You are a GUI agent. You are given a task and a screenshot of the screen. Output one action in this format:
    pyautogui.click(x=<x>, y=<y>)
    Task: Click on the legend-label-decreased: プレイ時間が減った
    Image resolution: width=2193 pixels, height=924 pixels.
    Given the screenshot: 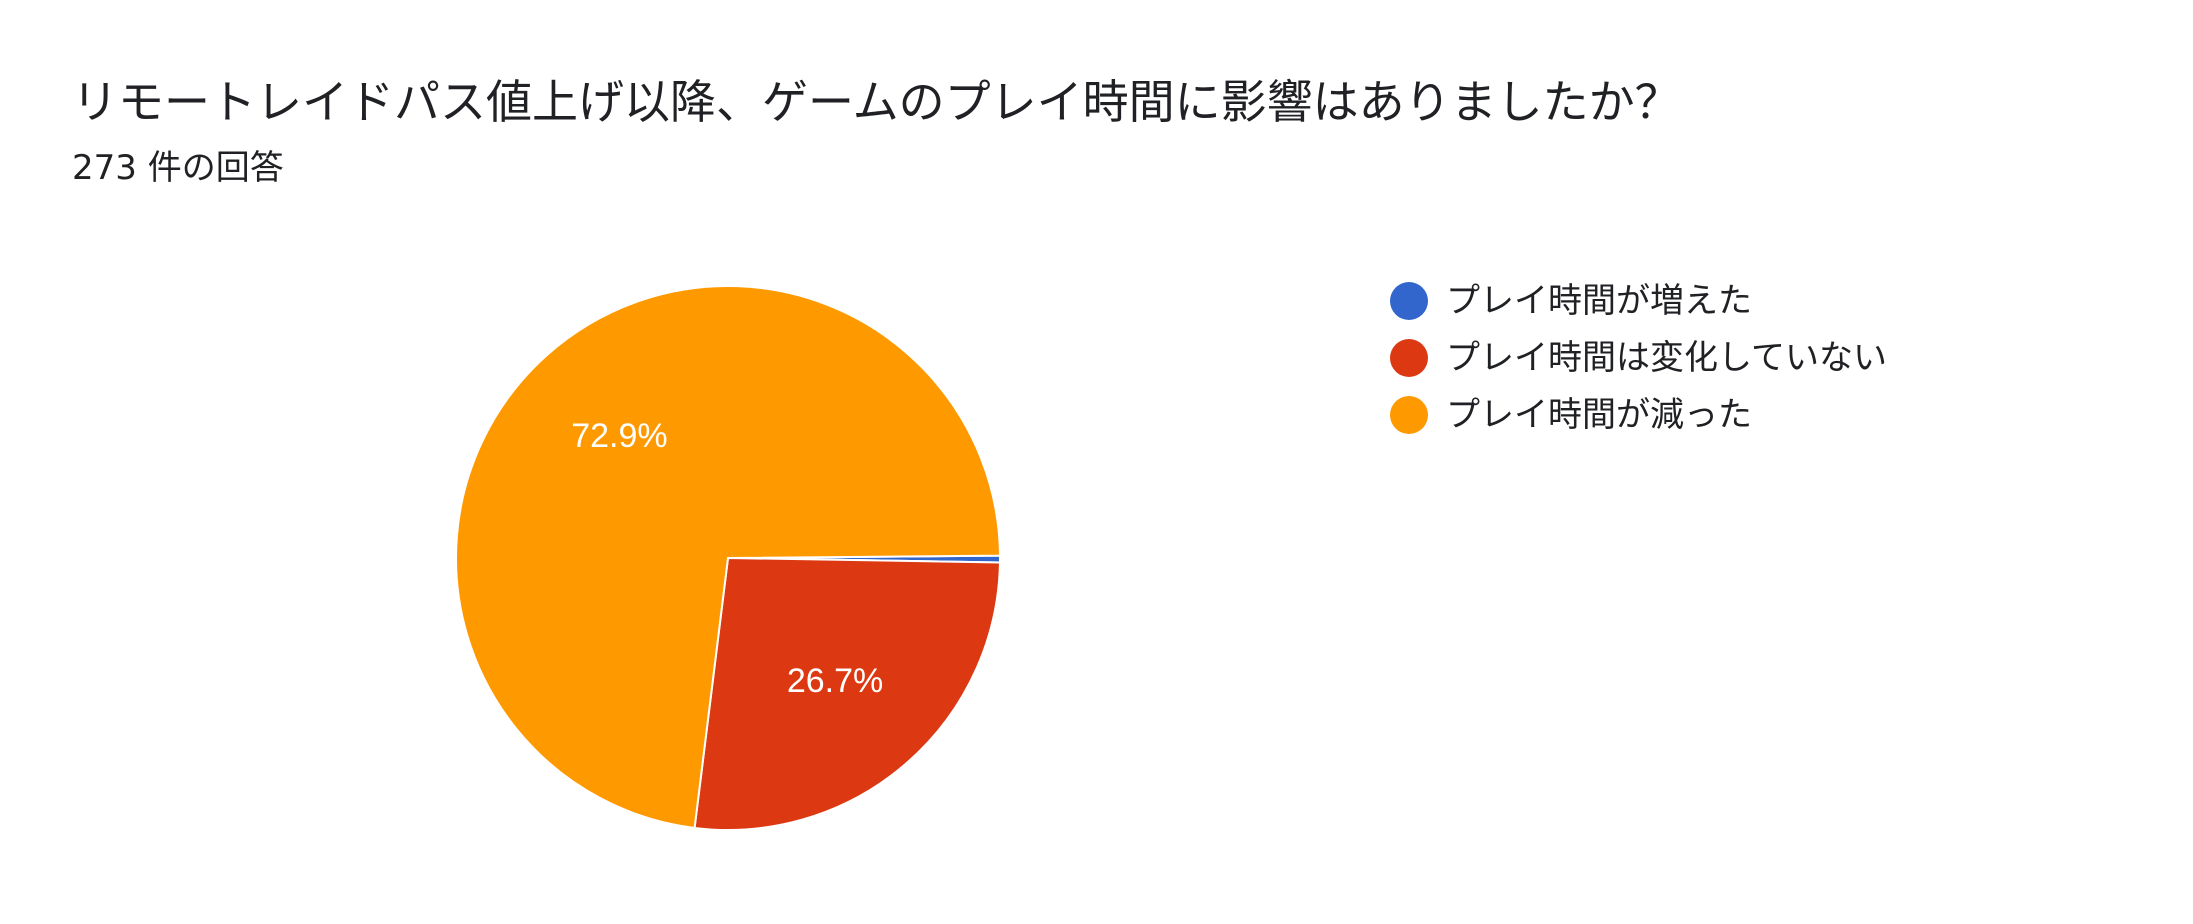 What is the action you would take?
    pyautogui.click(x=1599, y=414)
    